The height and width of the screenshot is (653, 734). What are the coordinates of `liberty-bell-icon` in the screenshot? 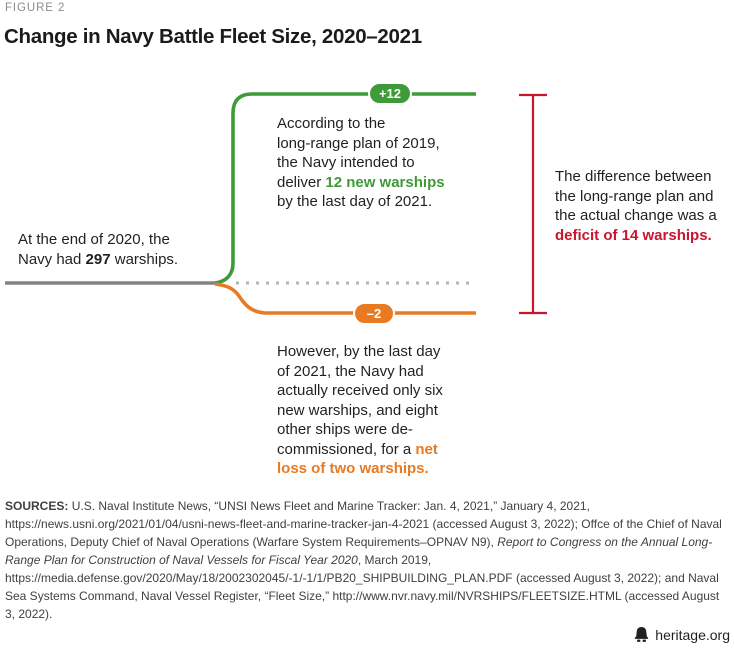 It's located at (642, 634).